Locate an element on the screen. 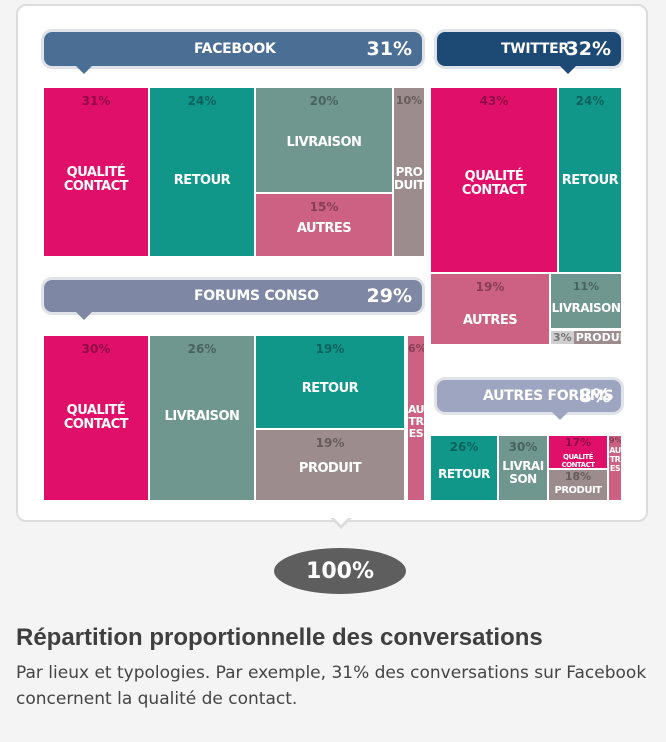 Image resolution: width=666 pixels, height=742 pixels. group-tag-share: 8% is located at coordinates (594, 396).